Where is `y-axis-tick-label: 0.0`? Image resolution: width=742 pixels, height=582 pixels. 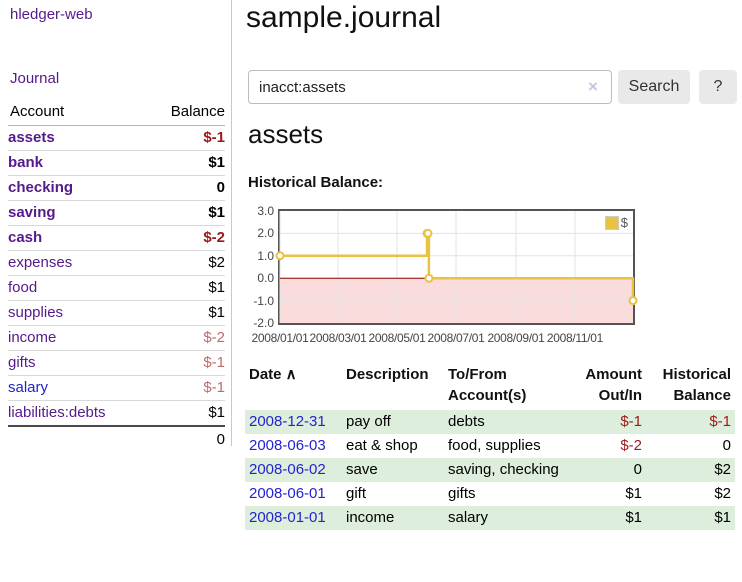
y-axis-tick-label: 0.0 is located at coordinates (265, 278).